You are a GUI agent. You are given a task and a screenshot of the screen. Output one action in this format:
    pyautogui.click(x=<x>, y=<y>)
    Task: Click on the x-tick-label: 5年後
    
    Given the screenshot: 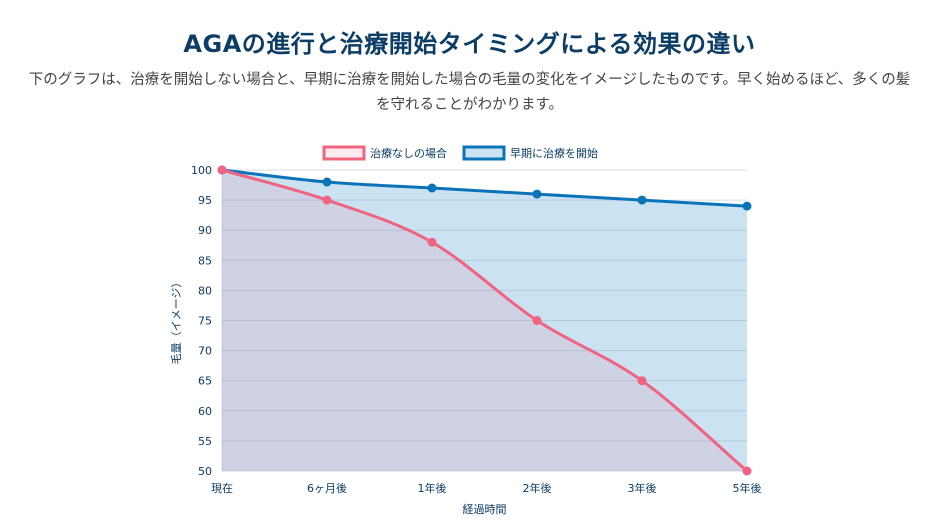 What is the action you would take?
    pyautogui.click(x=747, y=488)
    